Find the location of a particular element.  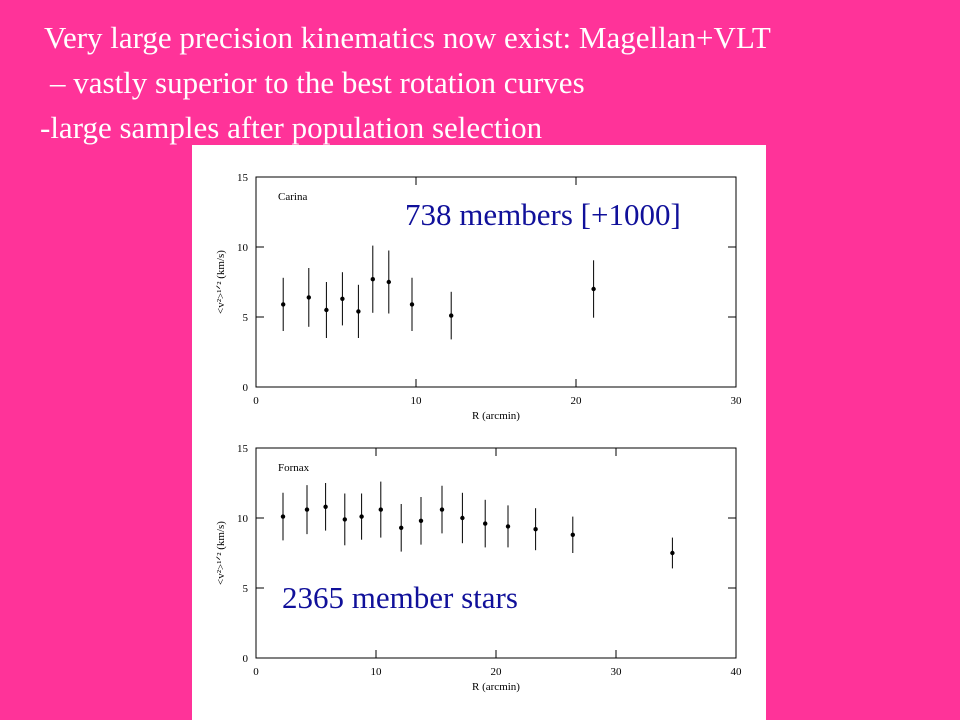

panel-label: Fornax is located at coordinates (294, 468).